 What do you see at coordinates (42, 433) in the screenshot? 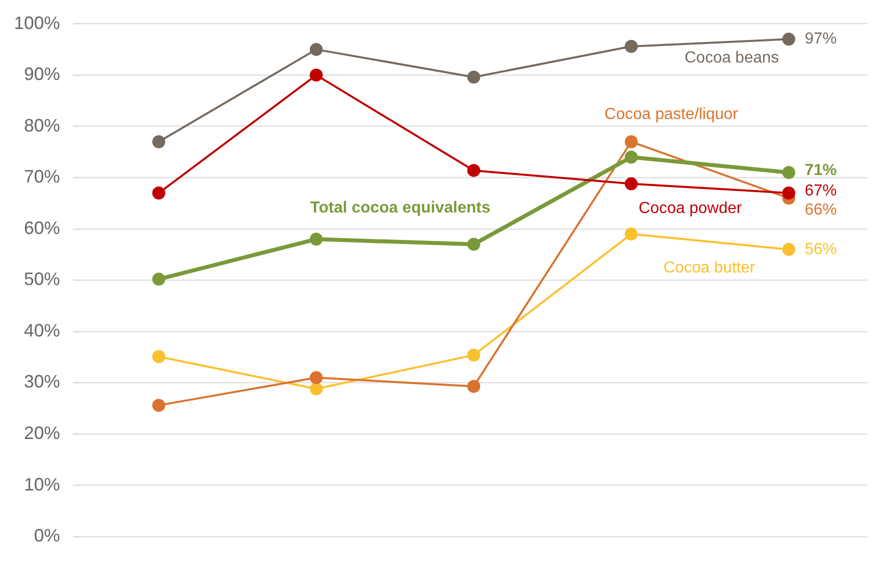
I see `y-tick-label: 20%` at bounding box center [42, 433].